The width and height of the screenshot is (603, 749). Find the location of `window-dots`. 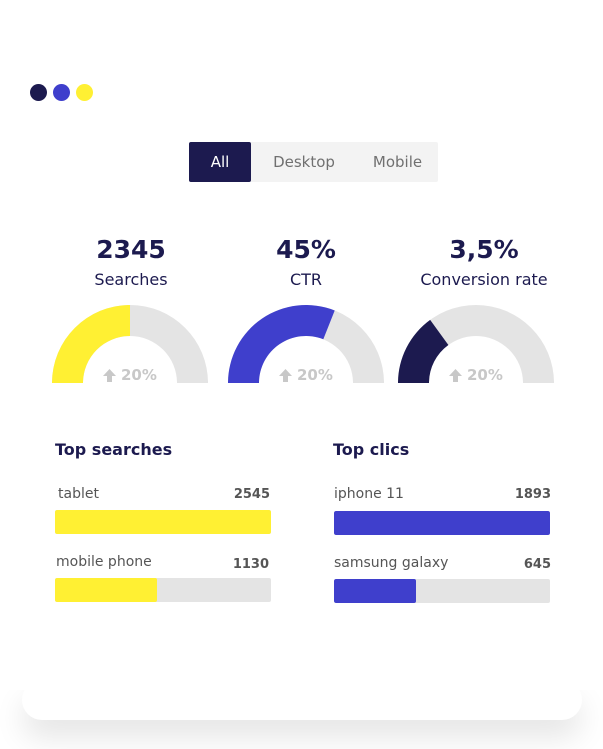

window-dots is located at coordinates (61, 92).